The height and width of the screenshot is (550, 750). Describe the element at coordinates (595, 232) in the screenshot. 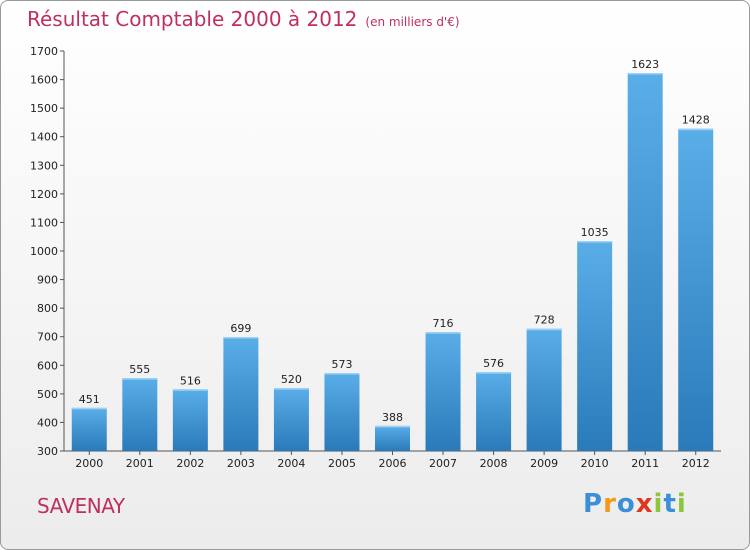

I see `value-label-2010: 1035` at that location.